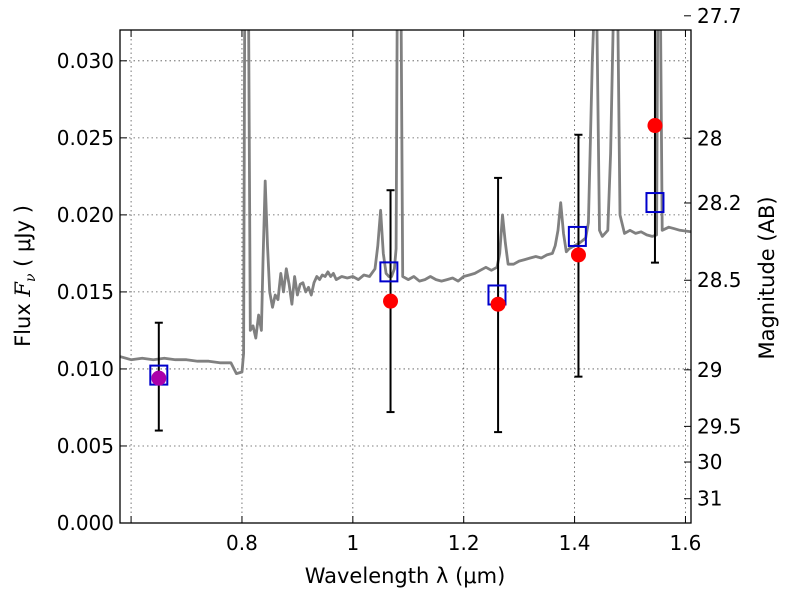  What do you see at coordinates (85, 138) in the screenshot?
I see `y-tick-label: 0.025` at bounding box center [85, 138].